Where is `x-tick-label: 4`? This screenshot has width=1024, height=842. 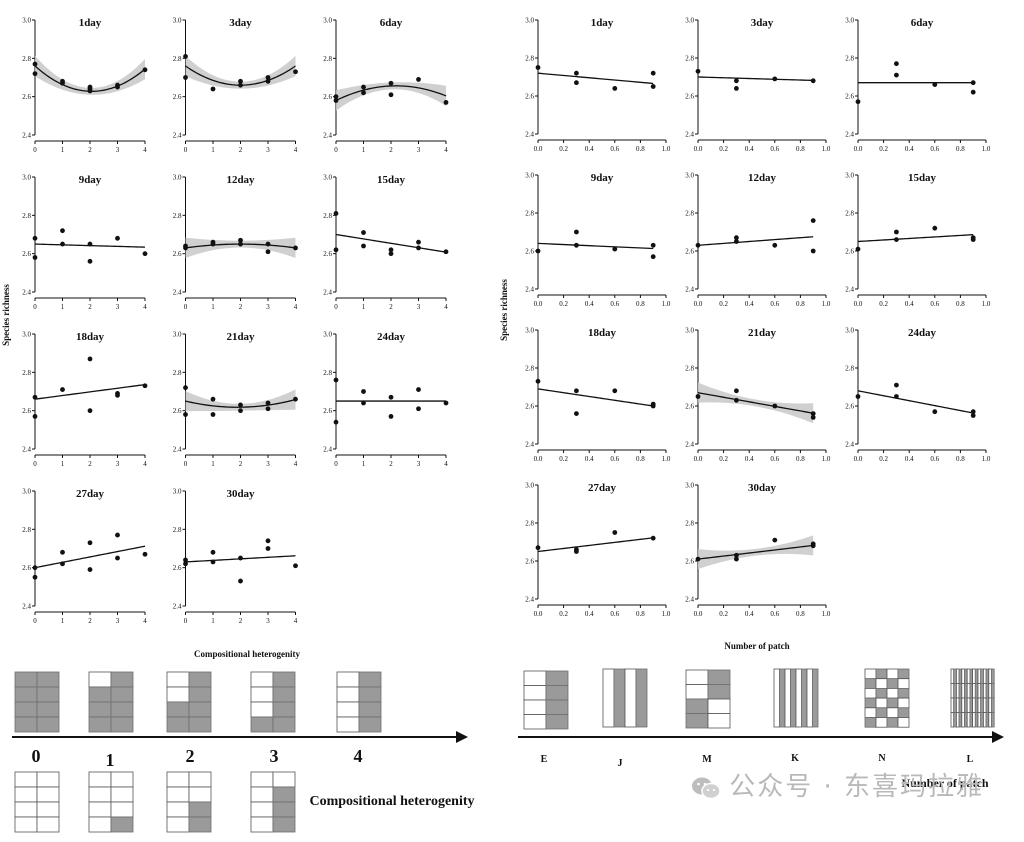
x-tick-label: 4 is located at coordinates (446, 307).